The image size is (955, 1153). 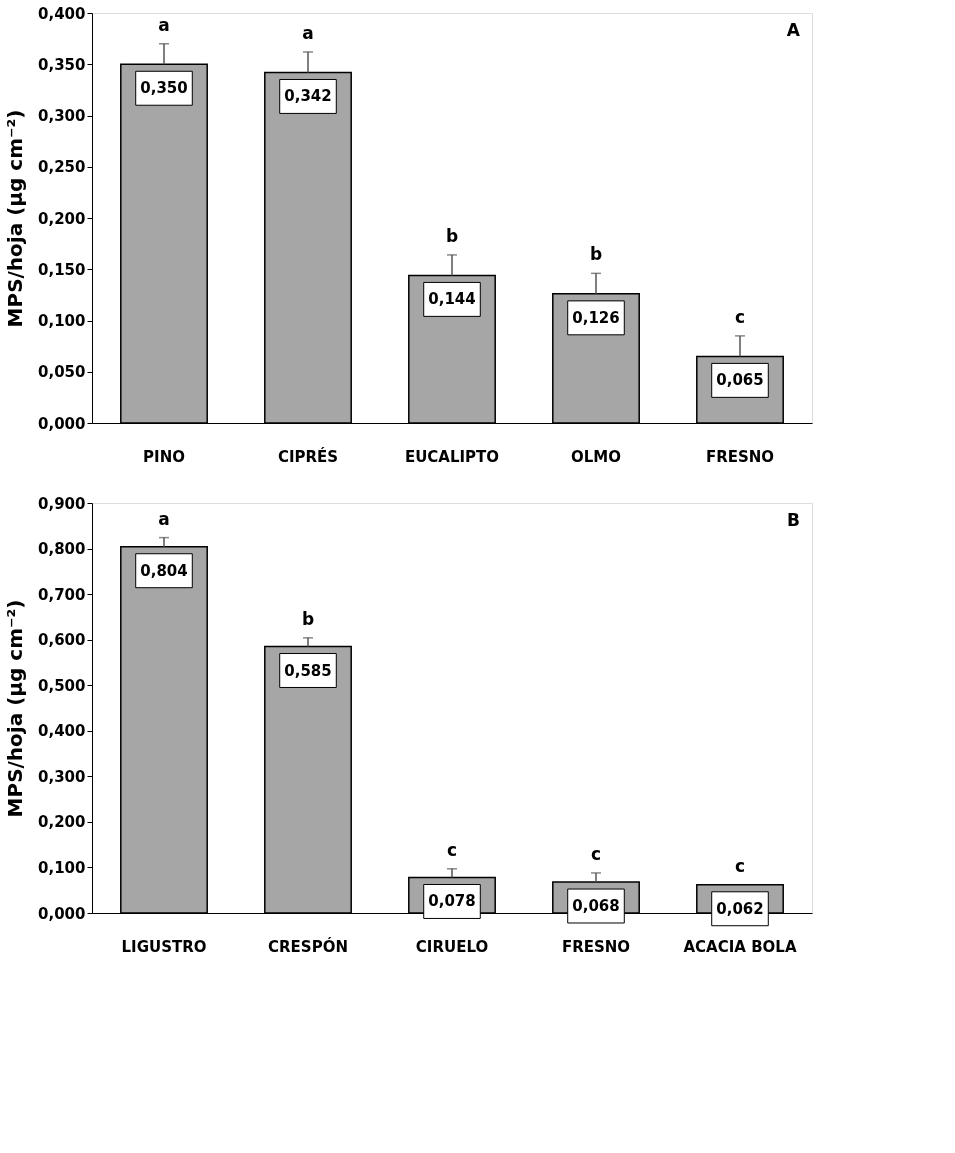 I want to click on y-tick-label: 0,250, so click(x=62, y=167).